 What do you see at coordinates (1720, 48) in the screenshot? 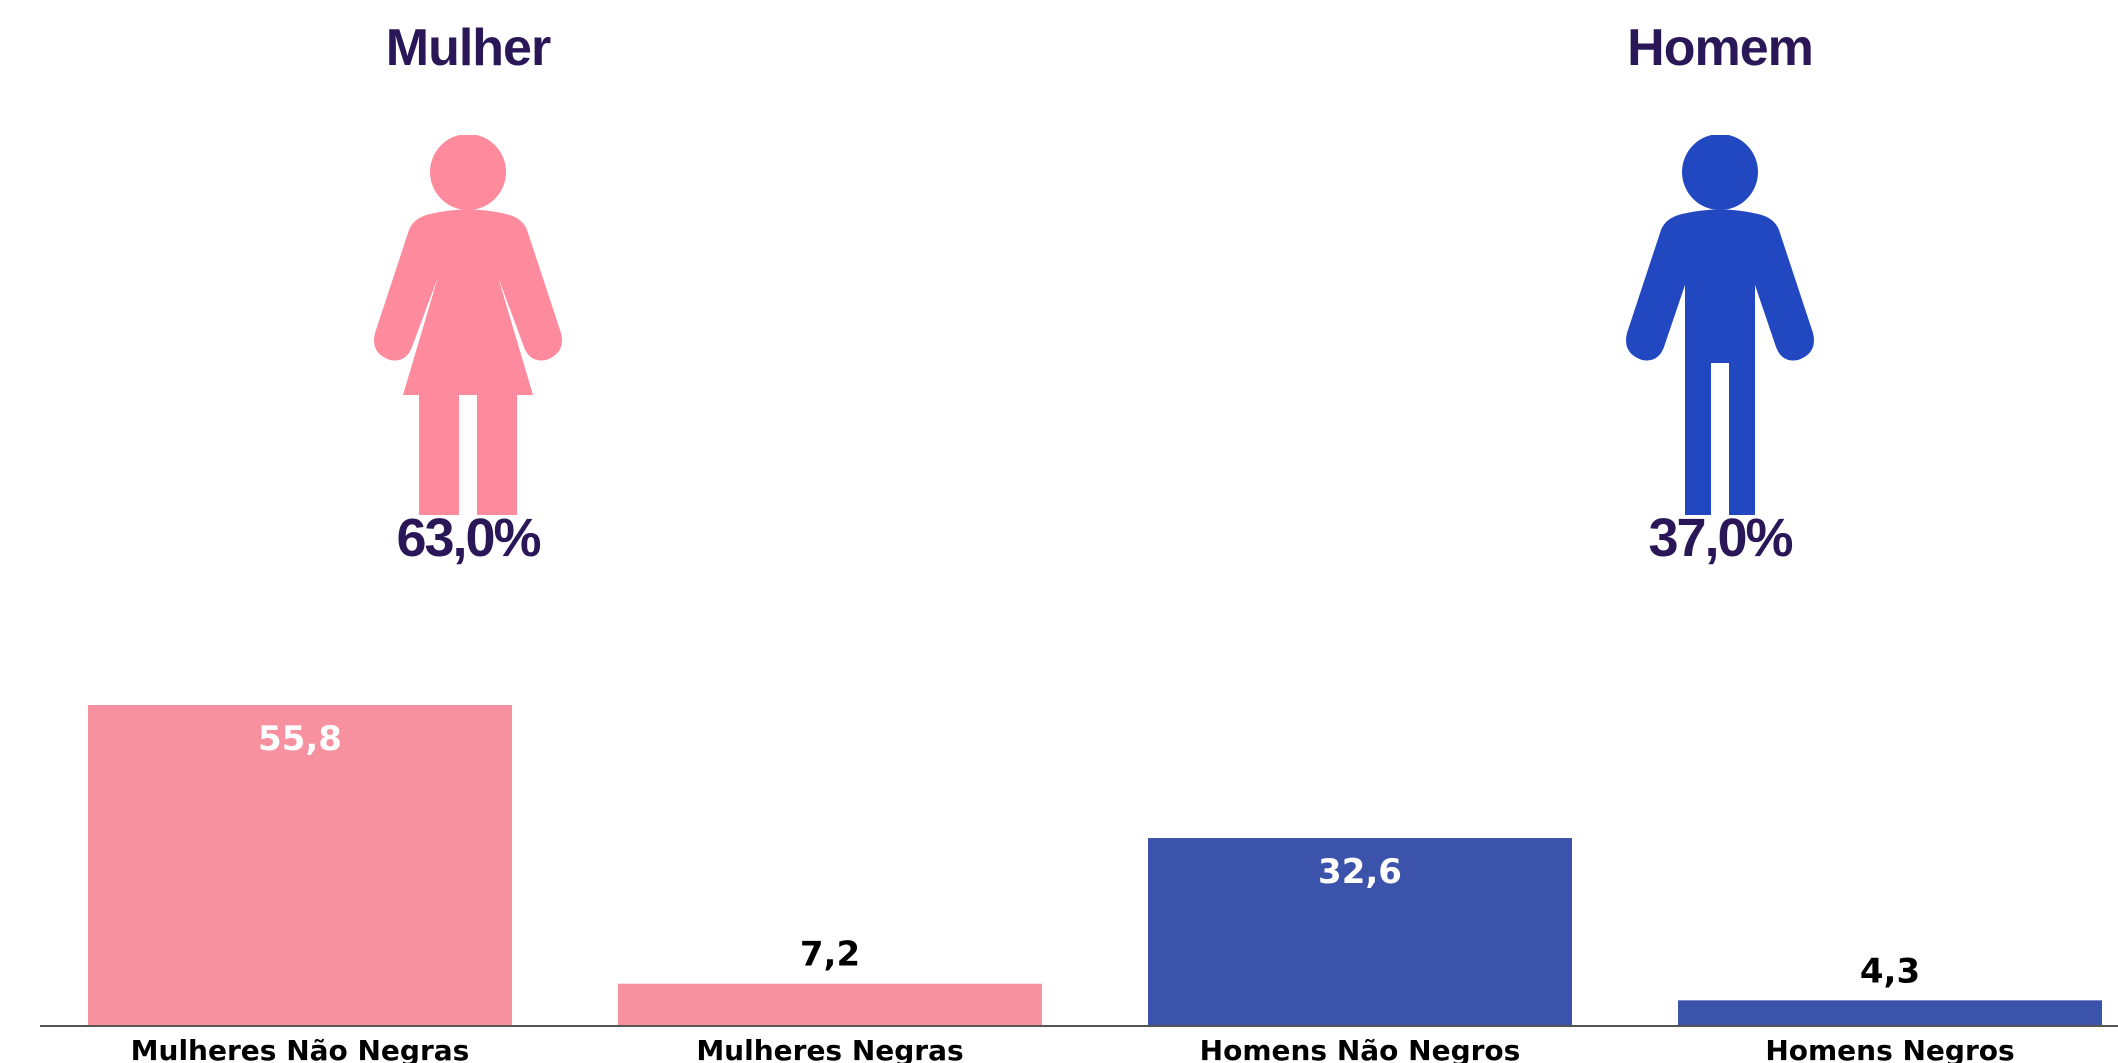
I see `male-title: Homem` at bounding box center [1720, 48].